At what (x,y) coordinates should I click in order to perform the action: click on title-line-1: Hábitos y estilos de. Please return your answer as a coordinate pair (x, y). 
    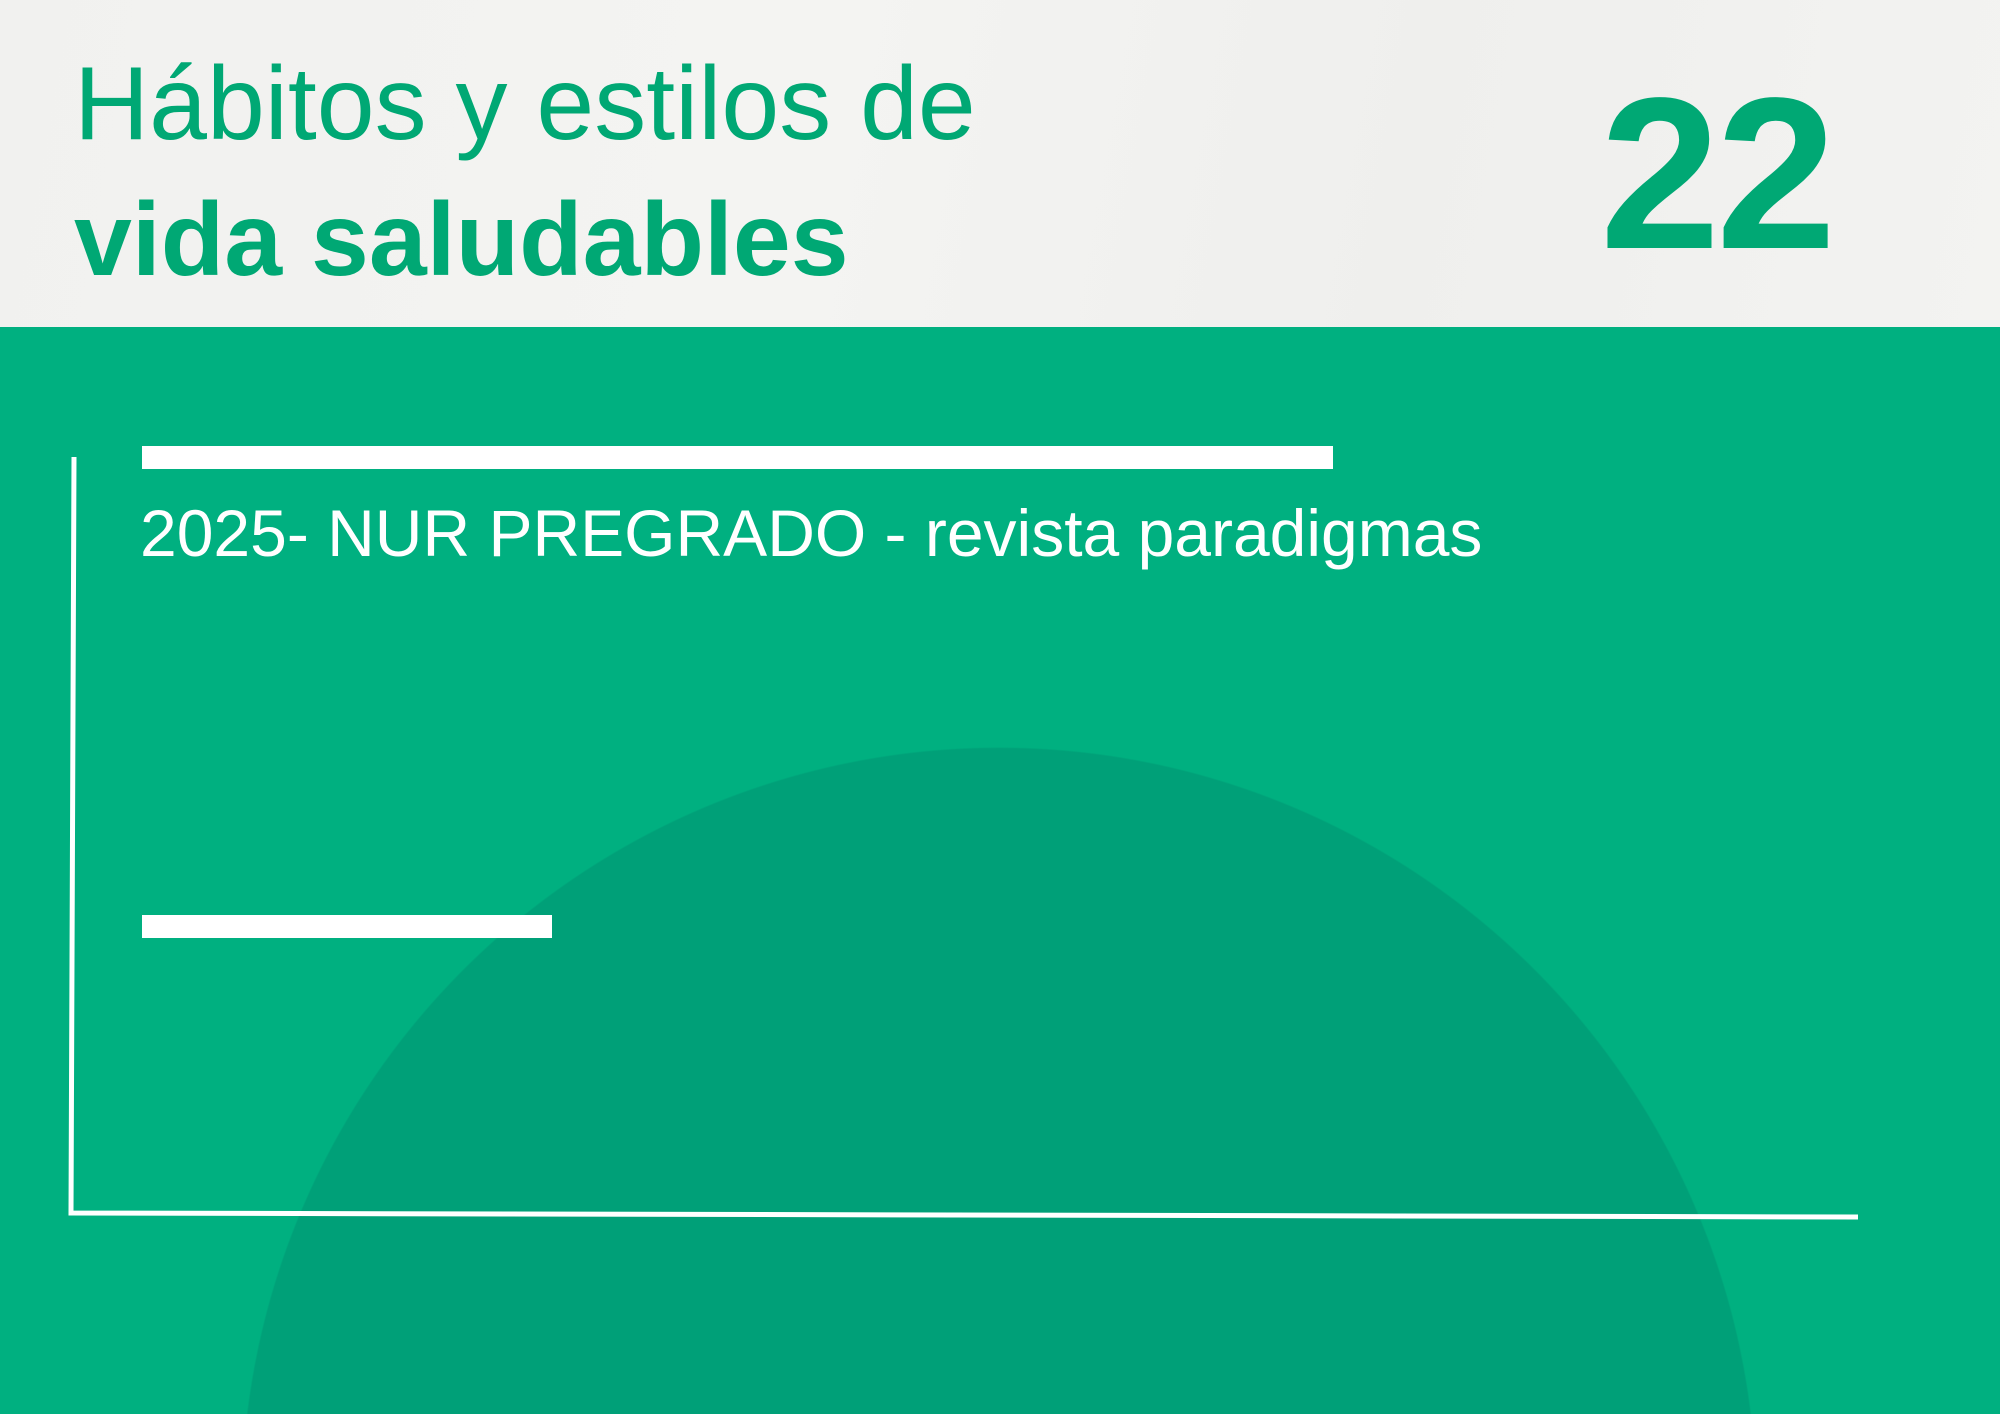
    Looking at the image, I should click on (525, 104).